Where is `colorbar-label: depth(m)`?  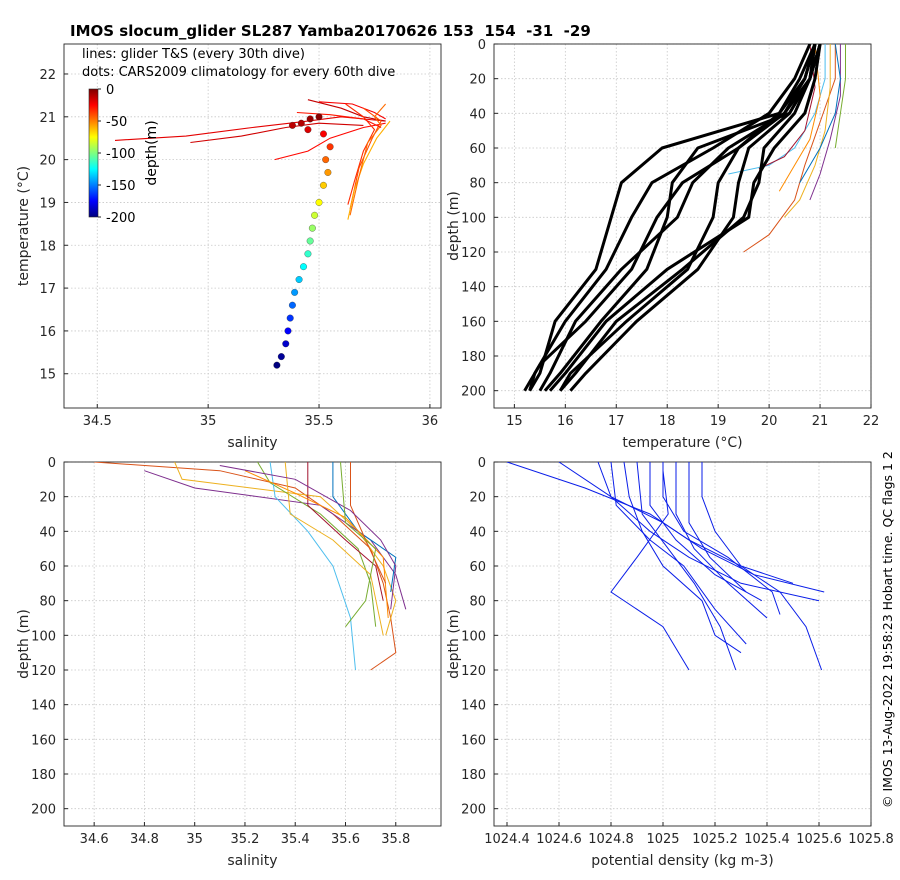 colorbar-label: depth(m) is located at coordinates (152, 152).